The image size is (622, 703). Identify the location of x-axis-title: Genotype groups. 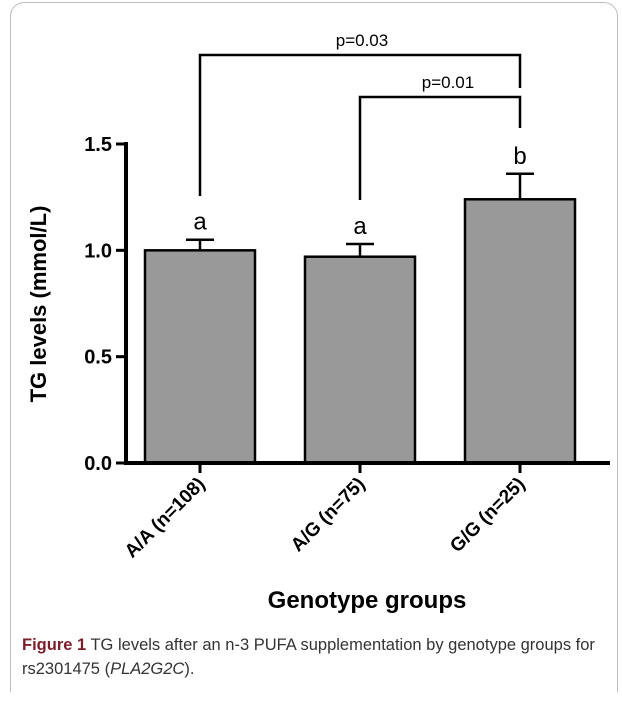
(367, 600).